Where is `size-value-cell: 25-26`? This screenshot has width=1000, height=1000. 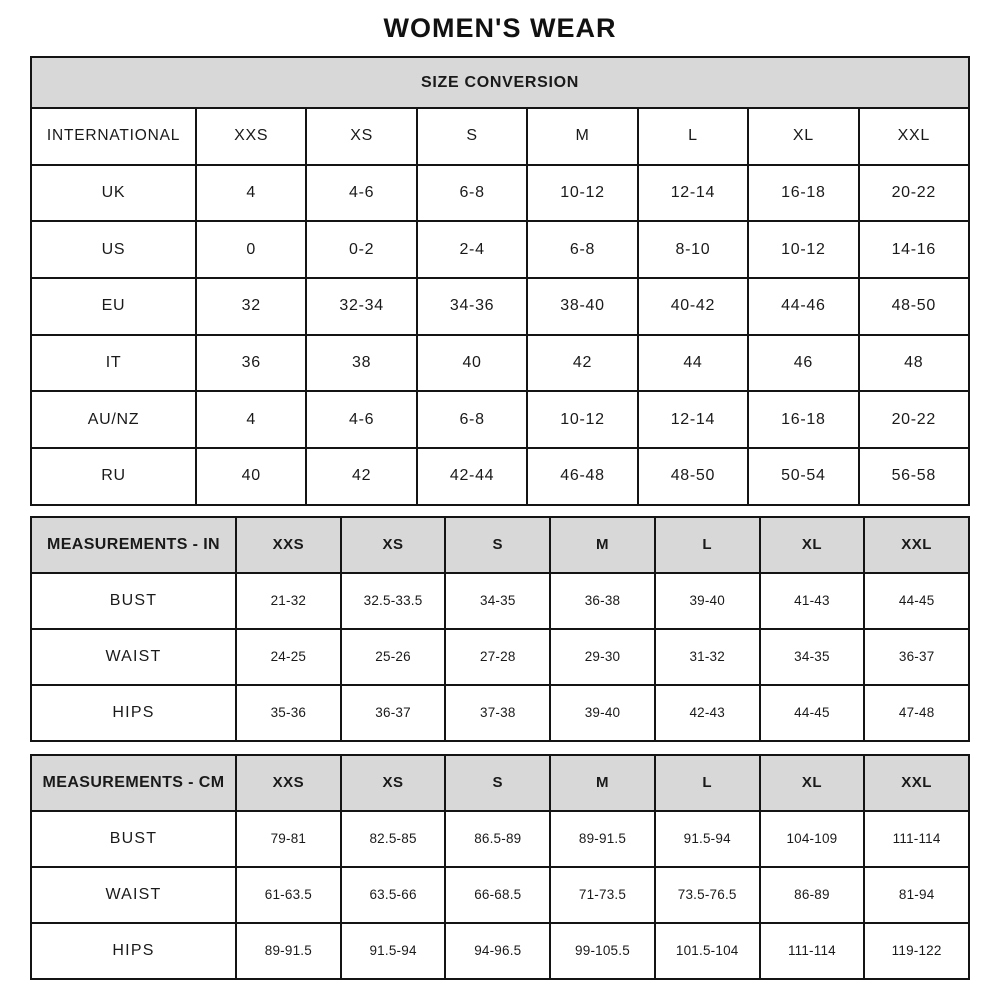
size-value-cell: 25-26 is located at coordinates (393, 656).